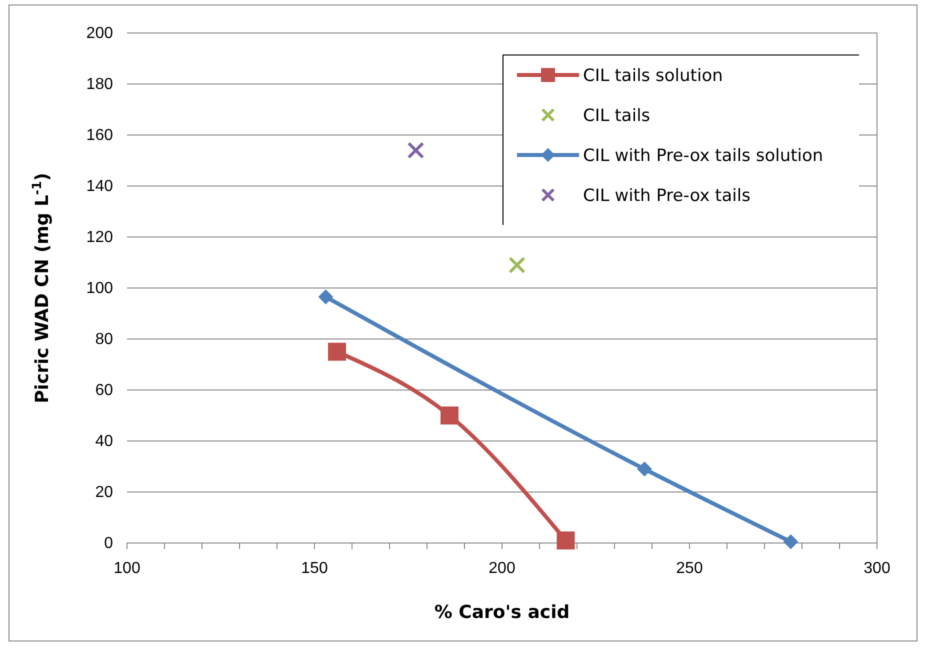  Describe the element at coordinates (100, 135) in the screenshot. I see `y-tick-label: 160` at that location.